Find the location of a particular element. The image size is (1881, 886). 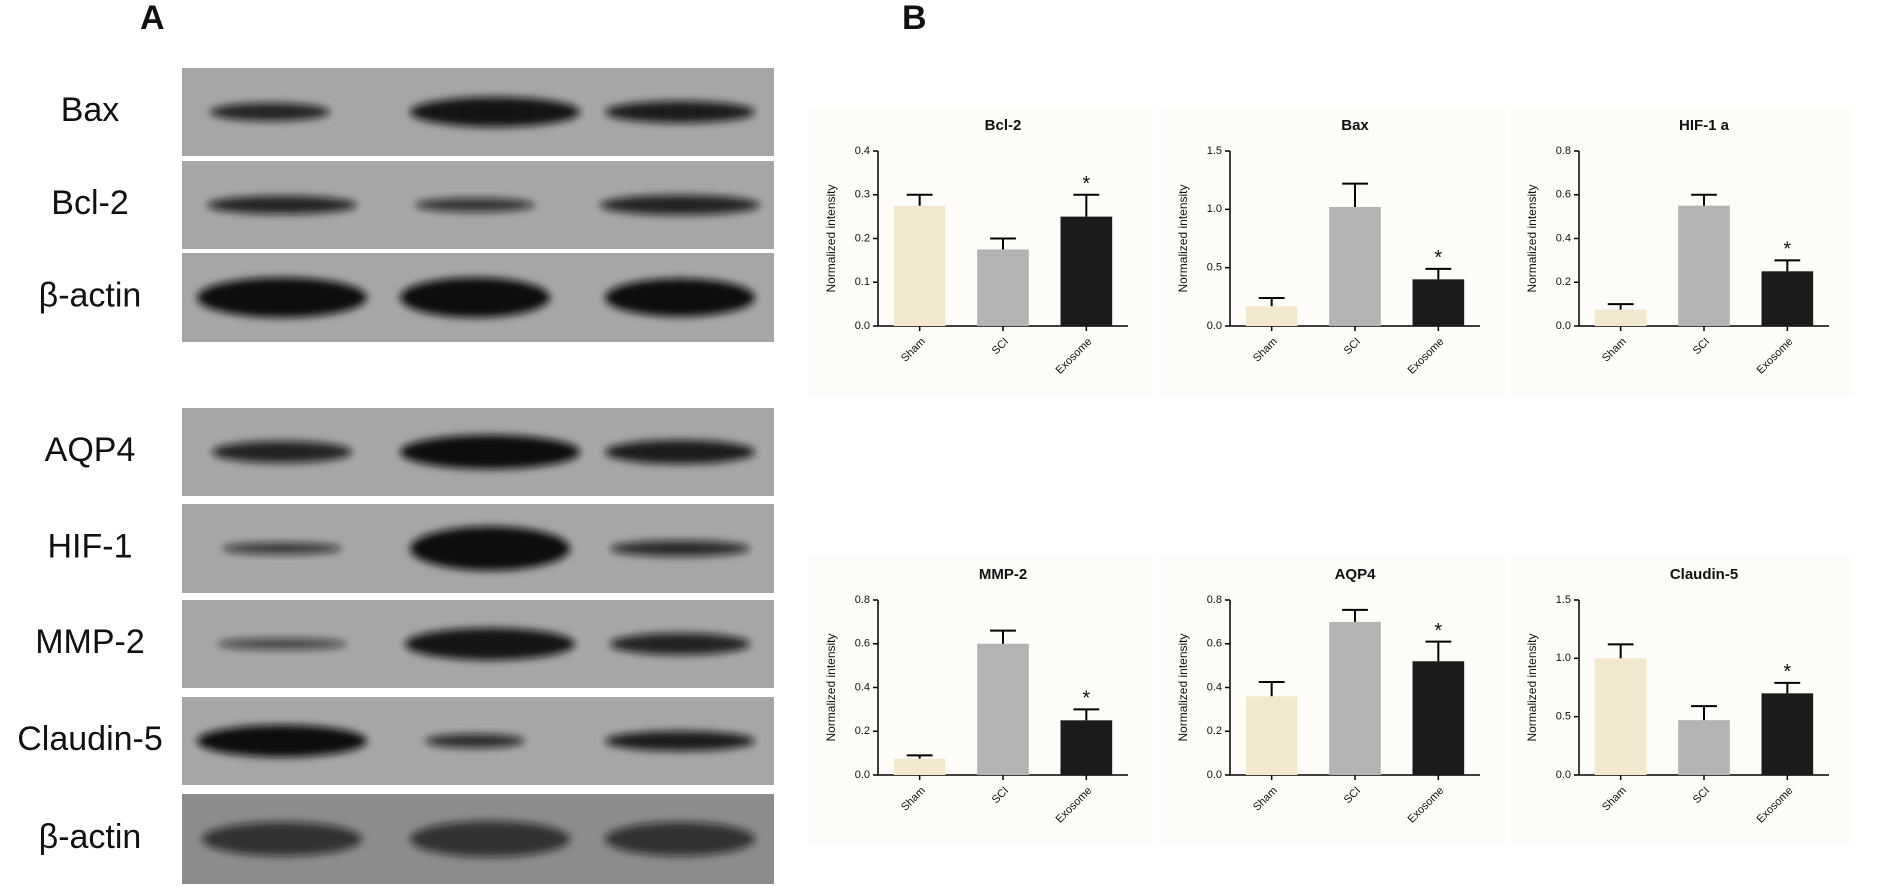

y-tick-label: 0.3 is located at coordinates (862, 195).